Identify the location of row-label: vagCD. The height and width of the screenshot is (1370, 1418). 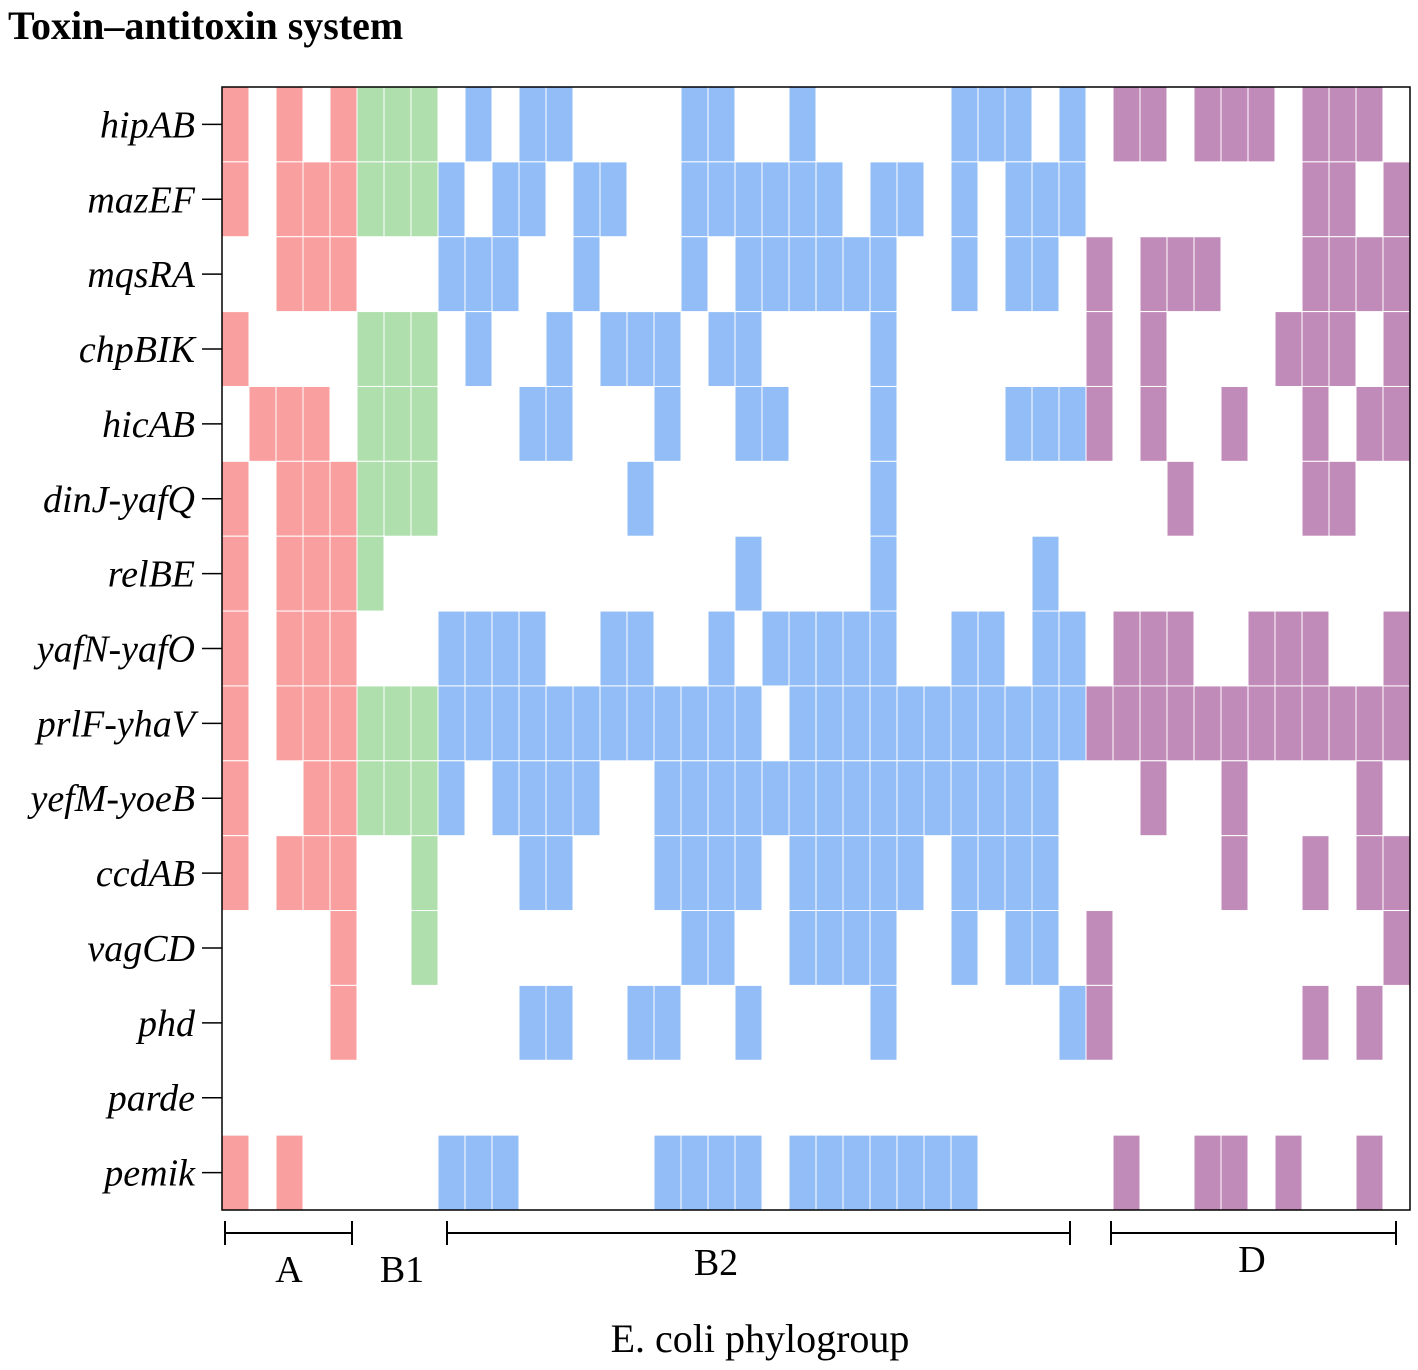
(141, 949).